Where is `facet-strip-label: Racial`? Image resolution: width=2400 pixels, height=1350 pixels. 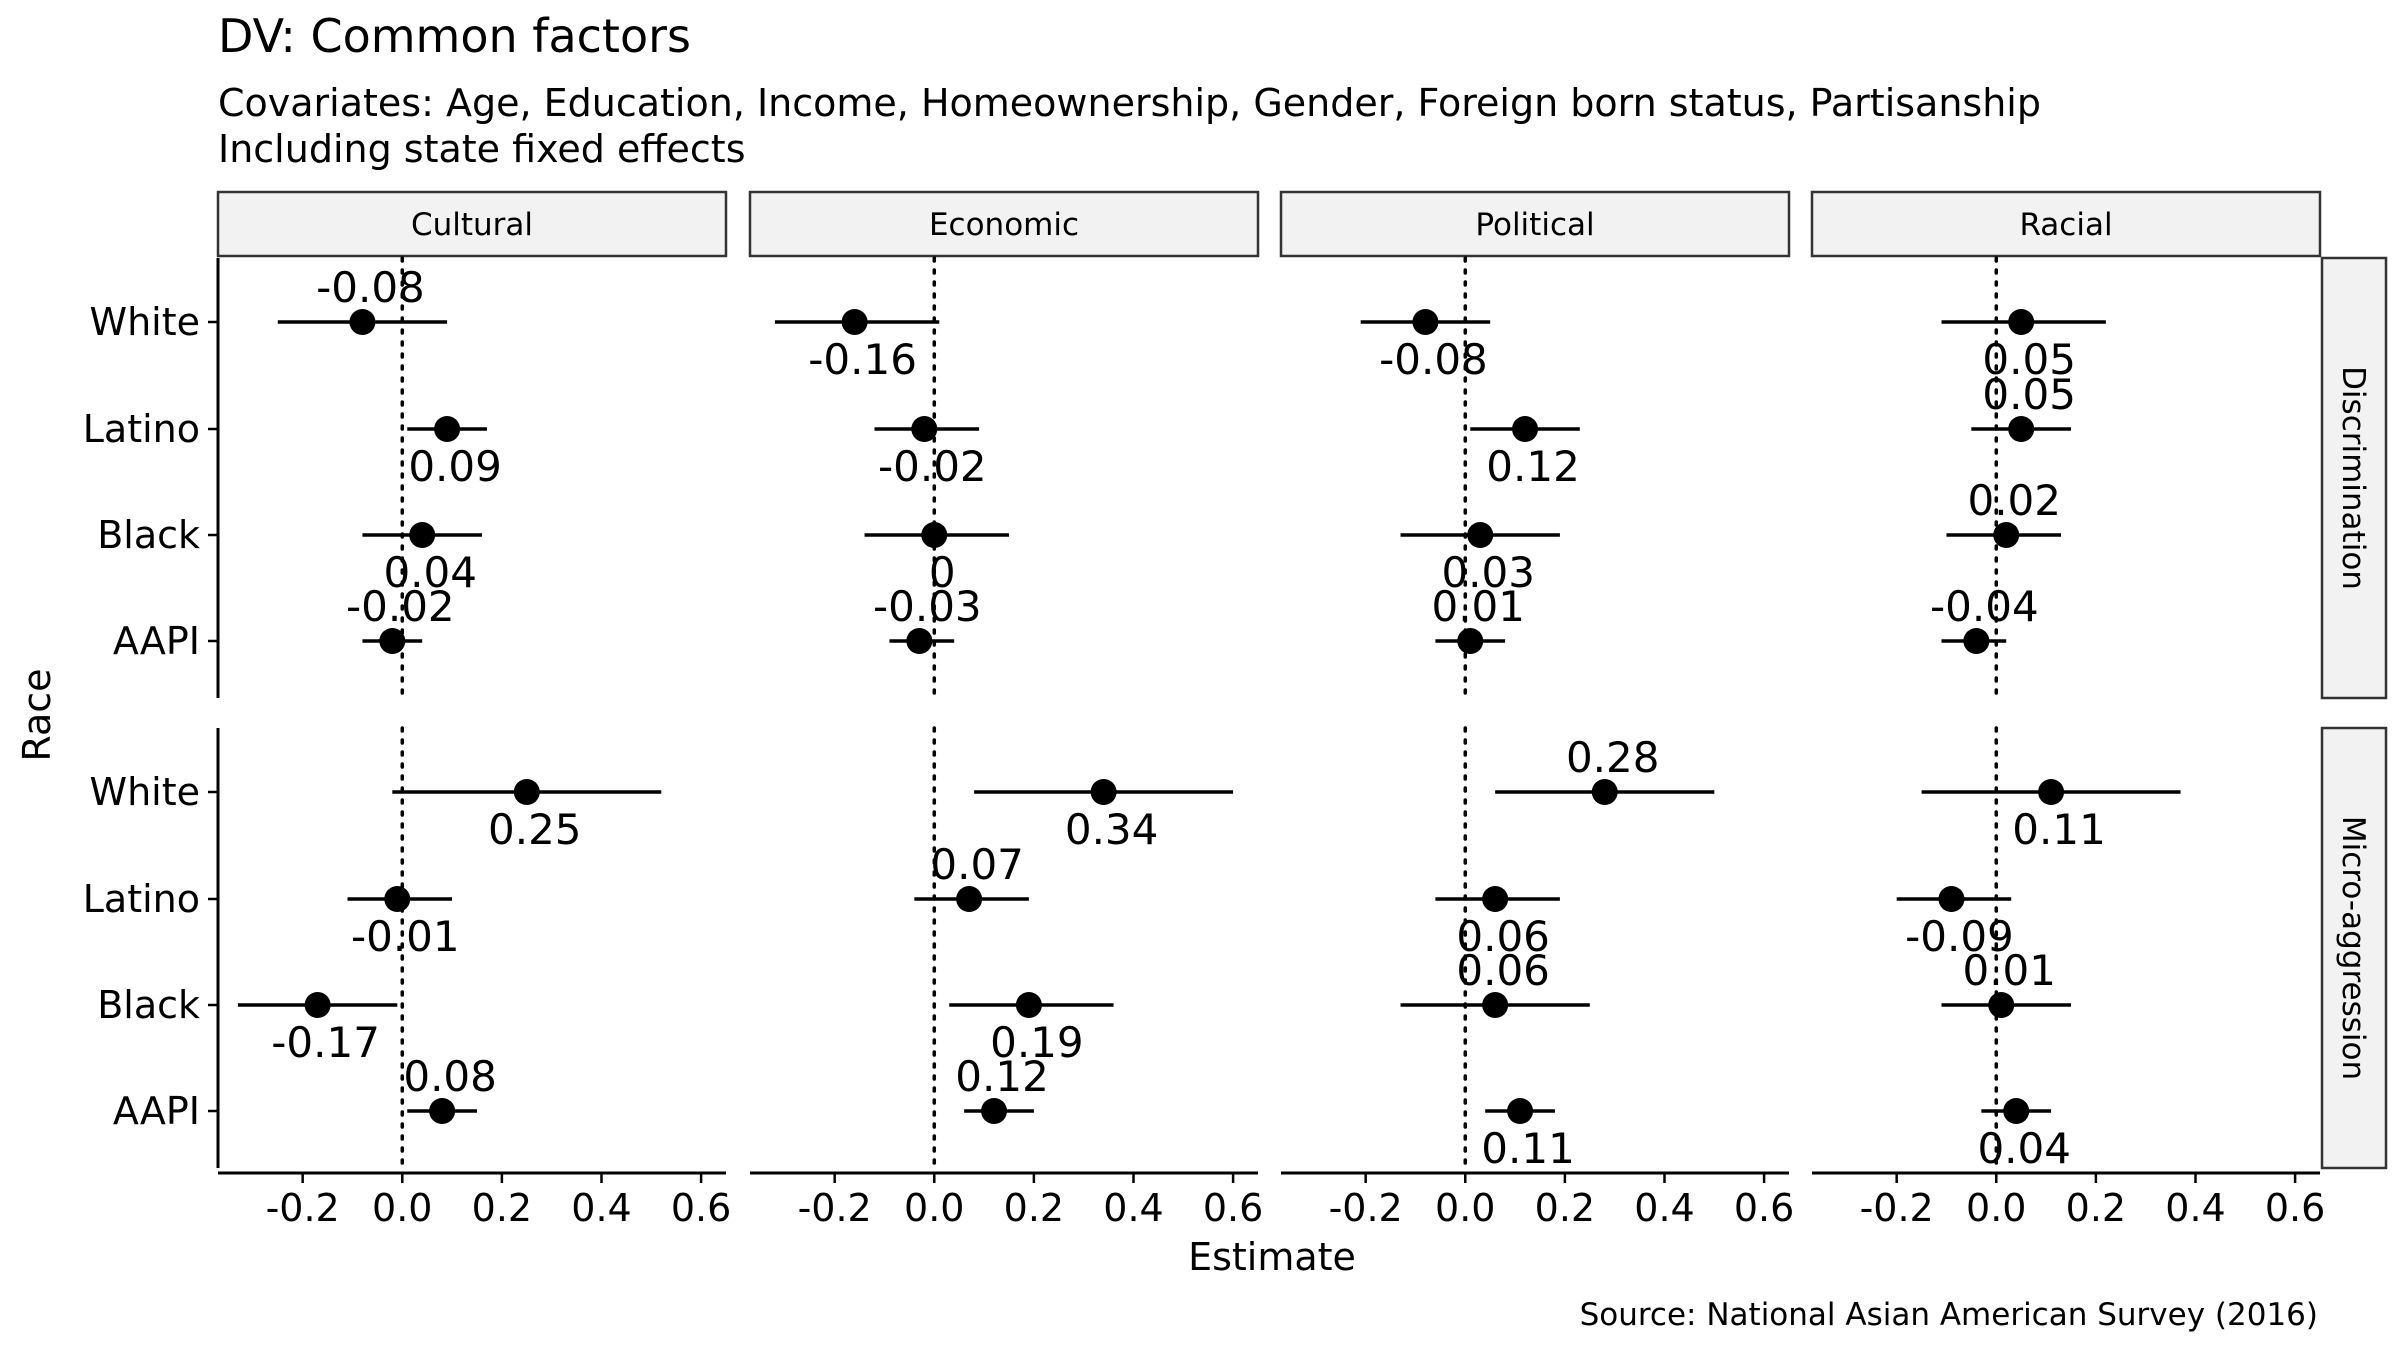 facet-strip-label: Racial is located at coordinates (2065, 225).